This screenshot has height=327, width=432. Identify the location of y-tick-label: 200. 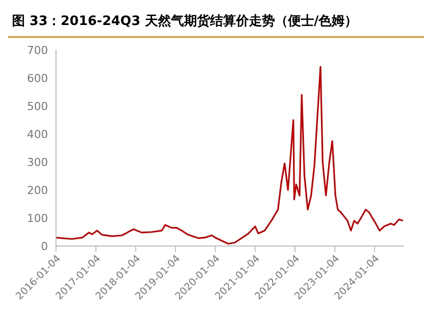
(37, 190).